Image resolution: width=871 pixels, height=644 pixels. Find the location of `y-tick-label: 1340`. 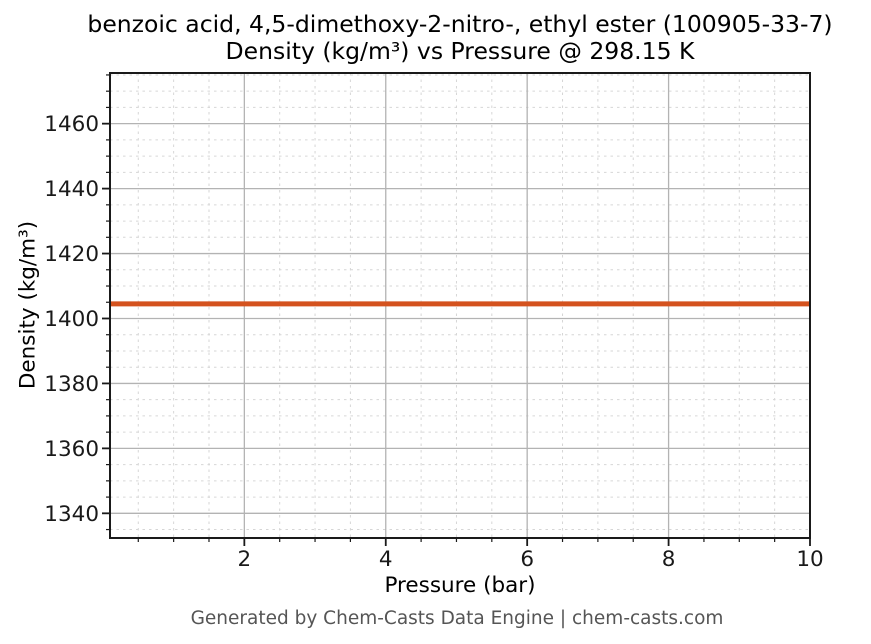

y-tick-label: 1340 is located at coordinates (71, 514).